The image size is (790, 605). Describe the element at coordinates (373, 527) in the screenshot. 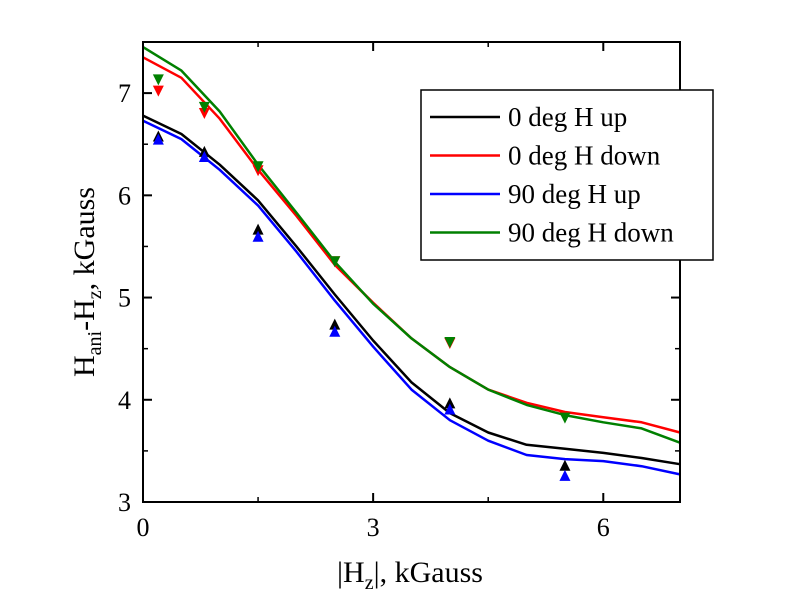

I see `x-tick-label-1: 3` at that location.